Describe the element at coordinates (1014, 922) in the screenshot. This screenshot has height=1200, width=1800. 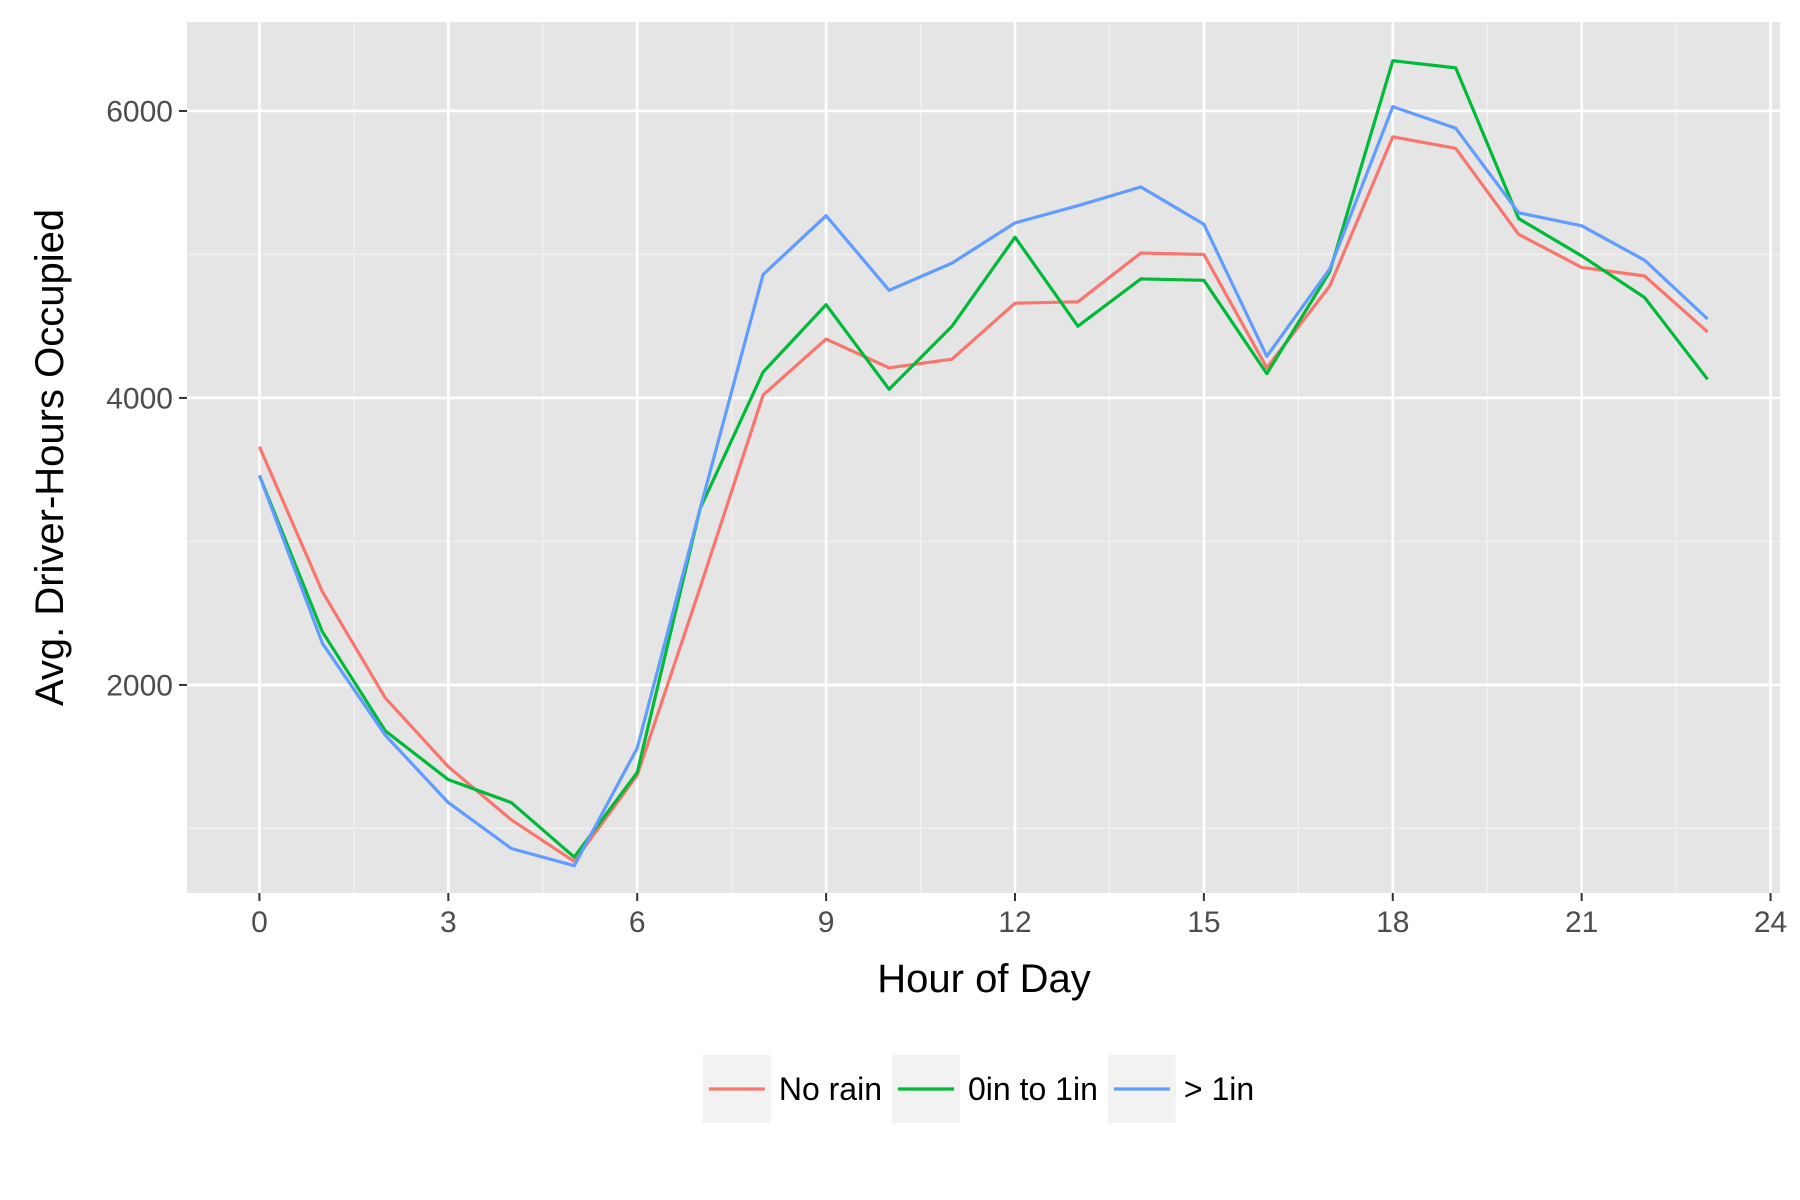
I see `x-tick-label: 12` at that location.